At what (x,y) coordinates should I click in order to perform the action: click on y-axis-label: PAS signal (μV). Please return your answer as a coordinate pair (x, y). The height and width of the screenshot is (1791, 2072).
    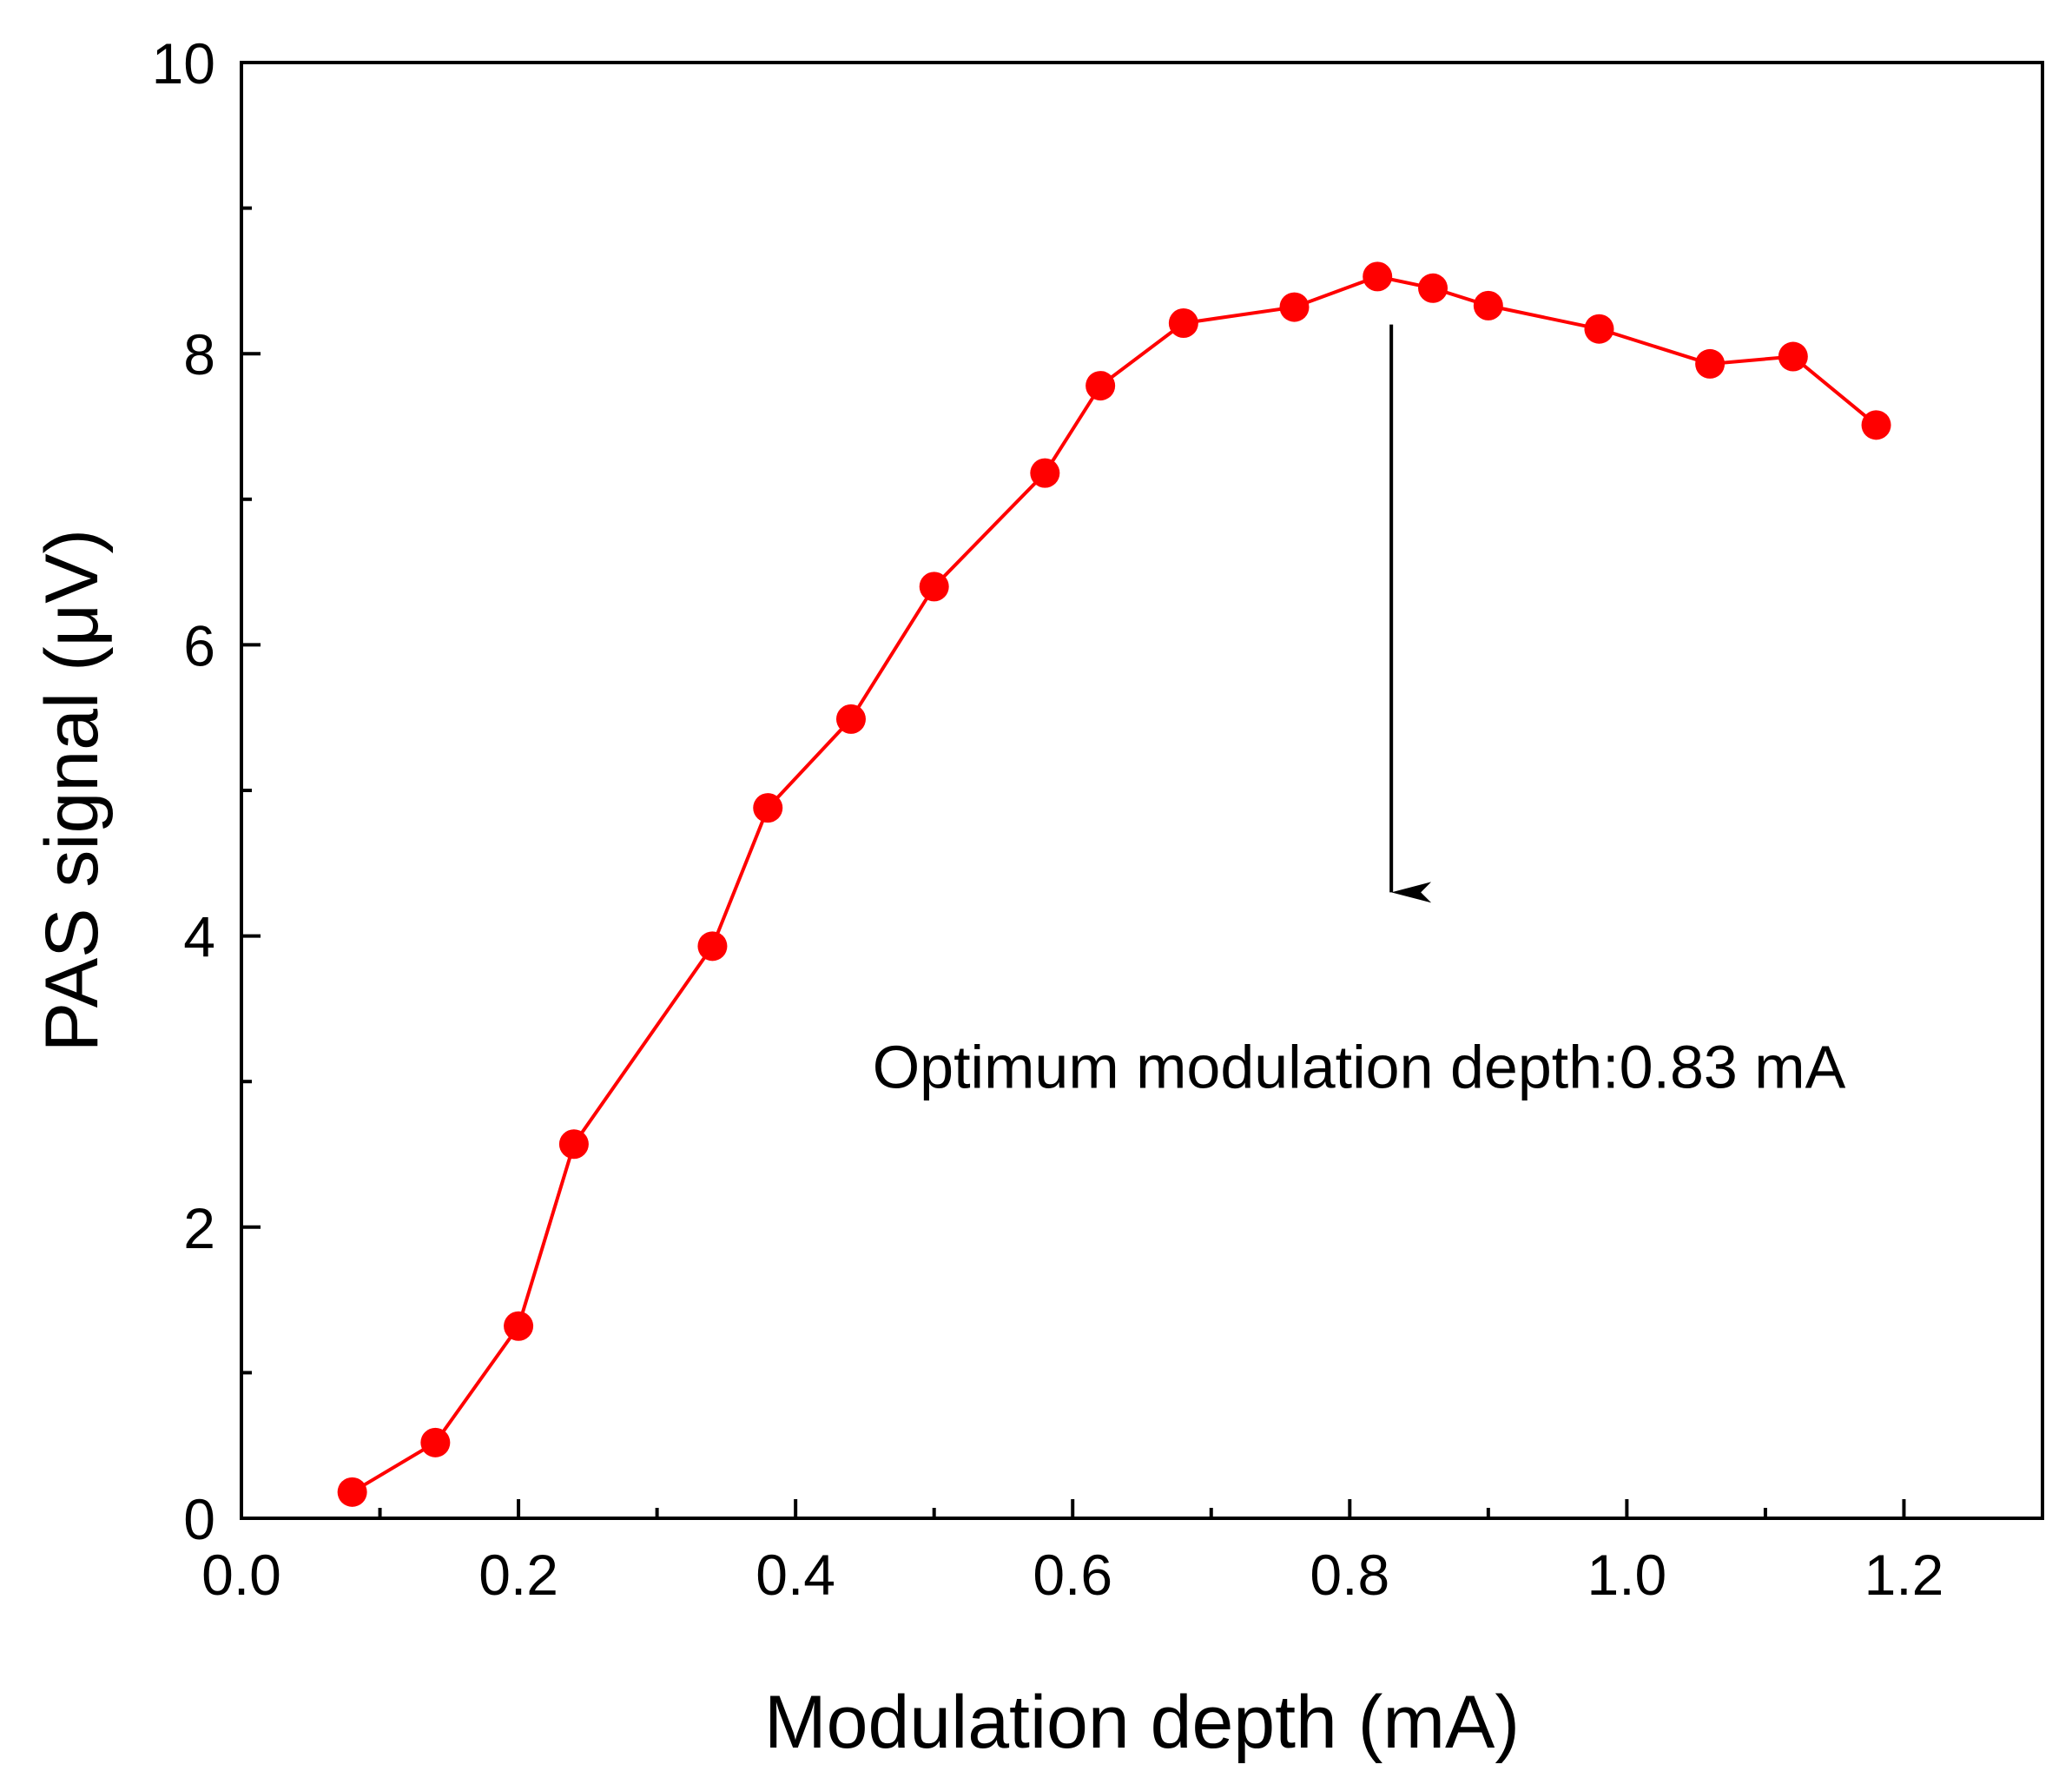
    Looking at the image, I should click on (72, 790).